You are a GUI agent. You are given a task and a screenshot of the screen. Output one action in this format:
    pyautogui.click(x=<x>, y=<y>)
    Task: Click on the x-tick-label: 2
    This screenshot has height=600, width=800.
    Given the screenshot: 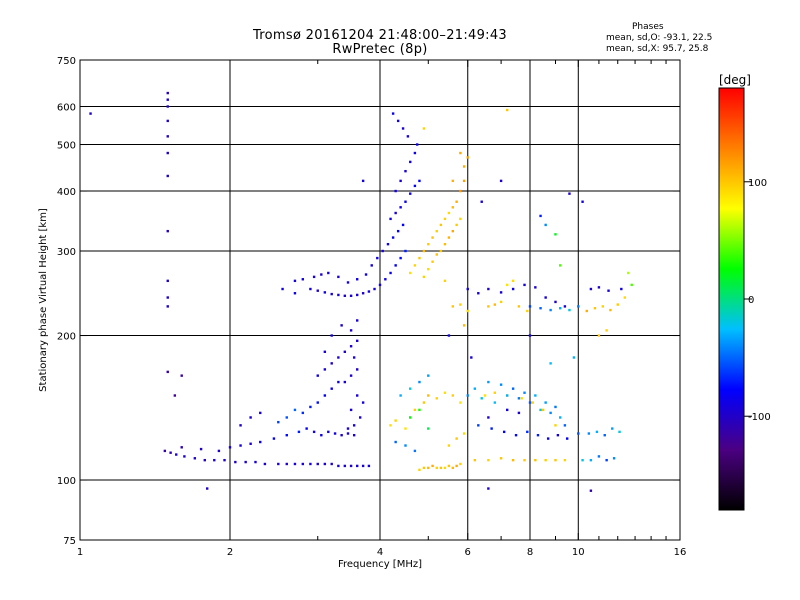 What is the action you would take?
    pyautogui.click(x=230, y=552)
    